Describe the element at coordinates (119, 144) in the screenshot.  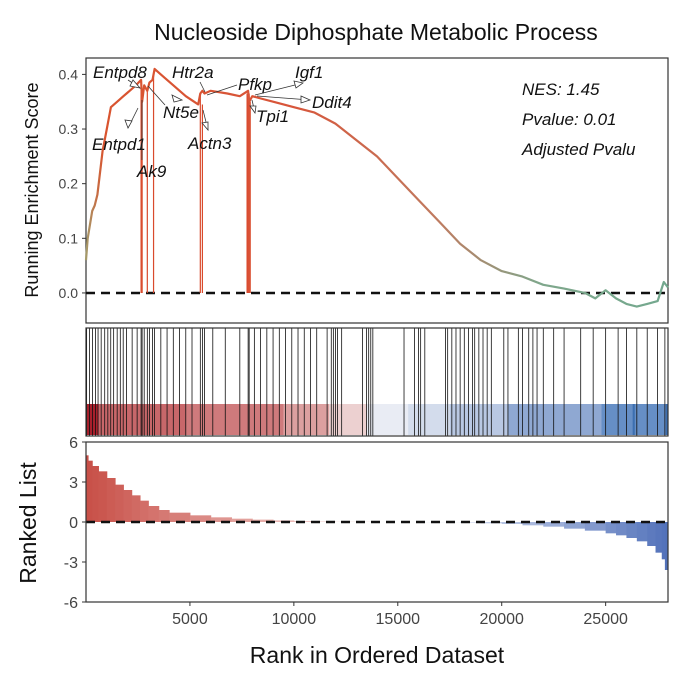
I see `gene-label-entpd1: Entpd1` at that location.